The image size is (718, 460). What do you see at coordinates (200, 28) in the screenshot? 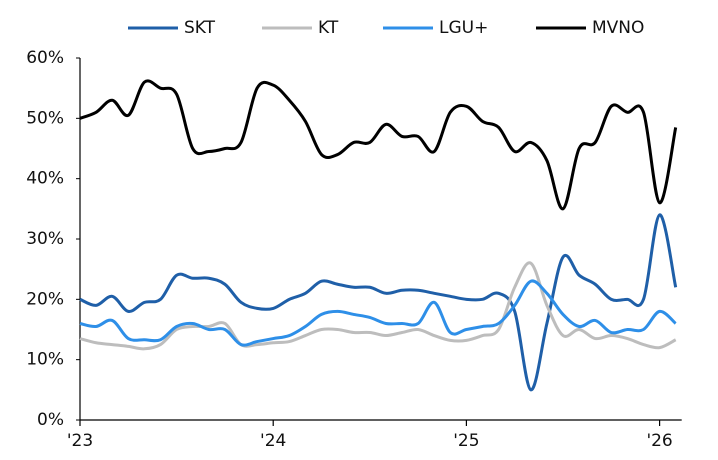
I see `legend-label: SKT` at bounding box center [200, 28].